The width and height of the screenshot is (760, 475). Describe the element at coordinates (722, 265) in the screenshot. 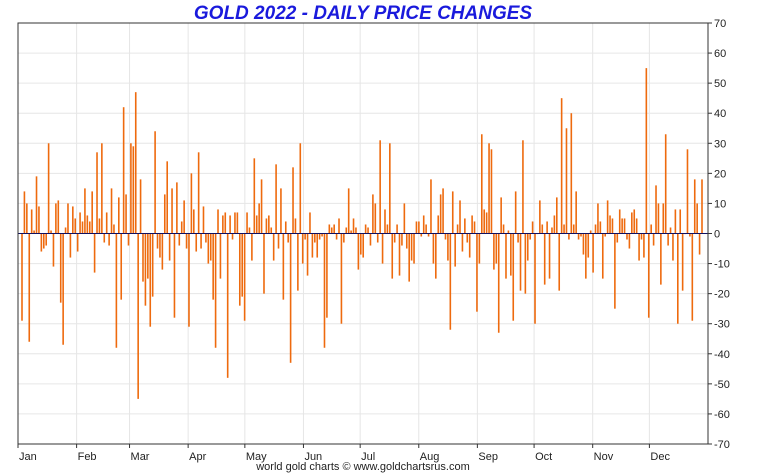

I see `y-tick-label: -10` at that location.